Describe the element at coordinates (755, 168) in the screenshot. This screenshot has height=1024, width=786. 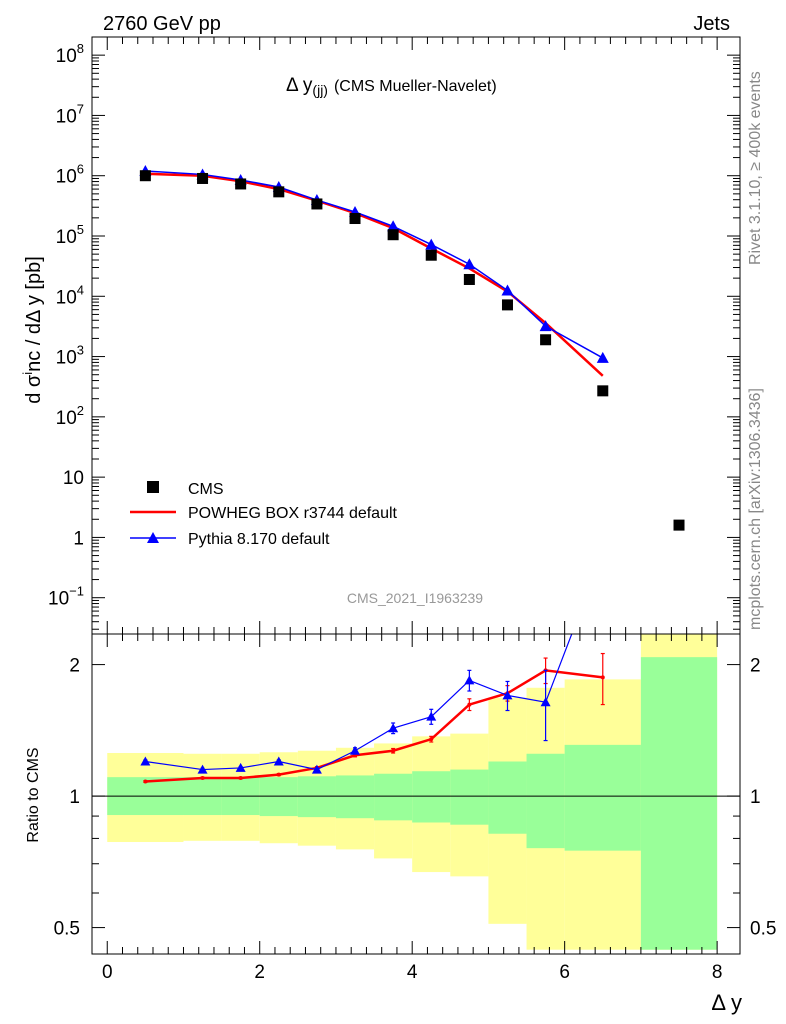
I see `rivet-label: Rivet 3.1.10, ≥ 400k events` at that location.